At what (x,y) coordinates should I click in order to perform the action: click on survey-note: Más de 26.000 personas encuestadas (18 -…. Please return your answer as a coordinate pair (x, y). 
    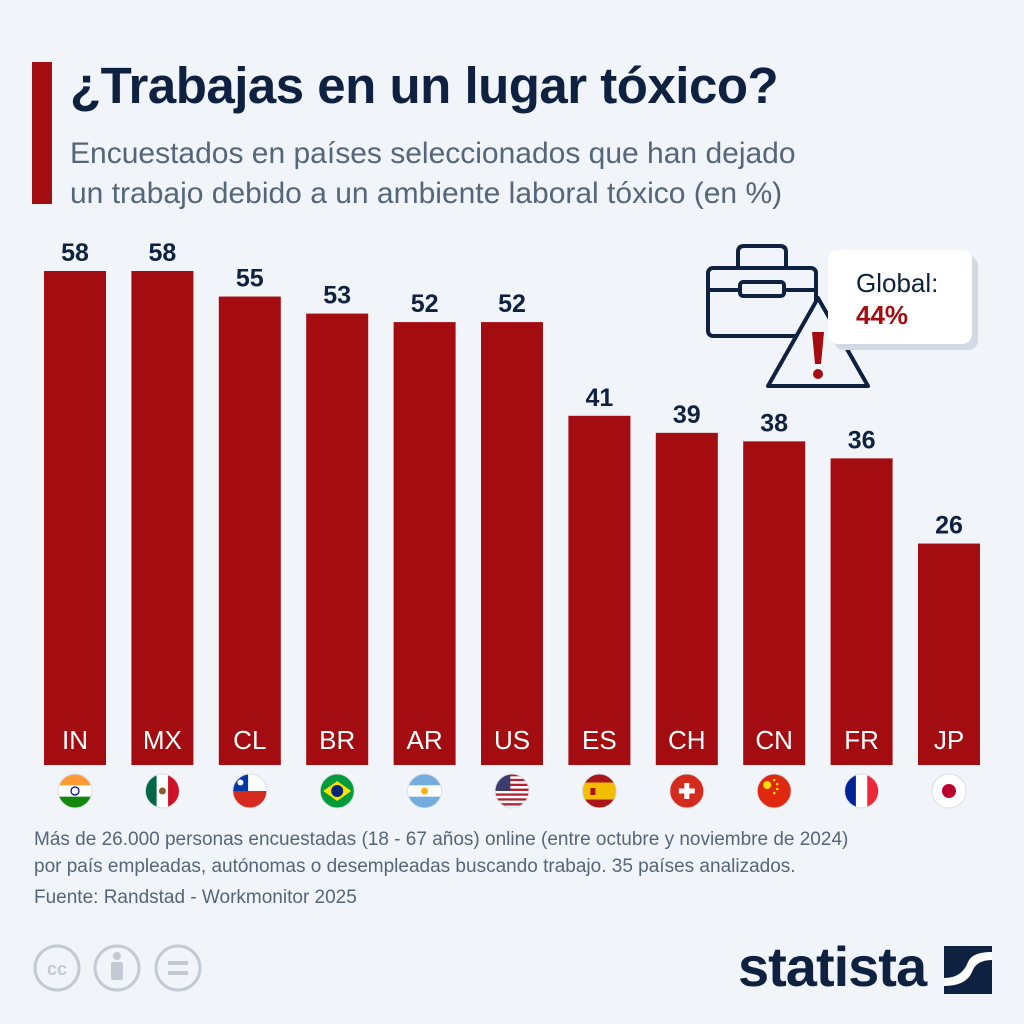
    Looking at the image, I should click on (514, 853).